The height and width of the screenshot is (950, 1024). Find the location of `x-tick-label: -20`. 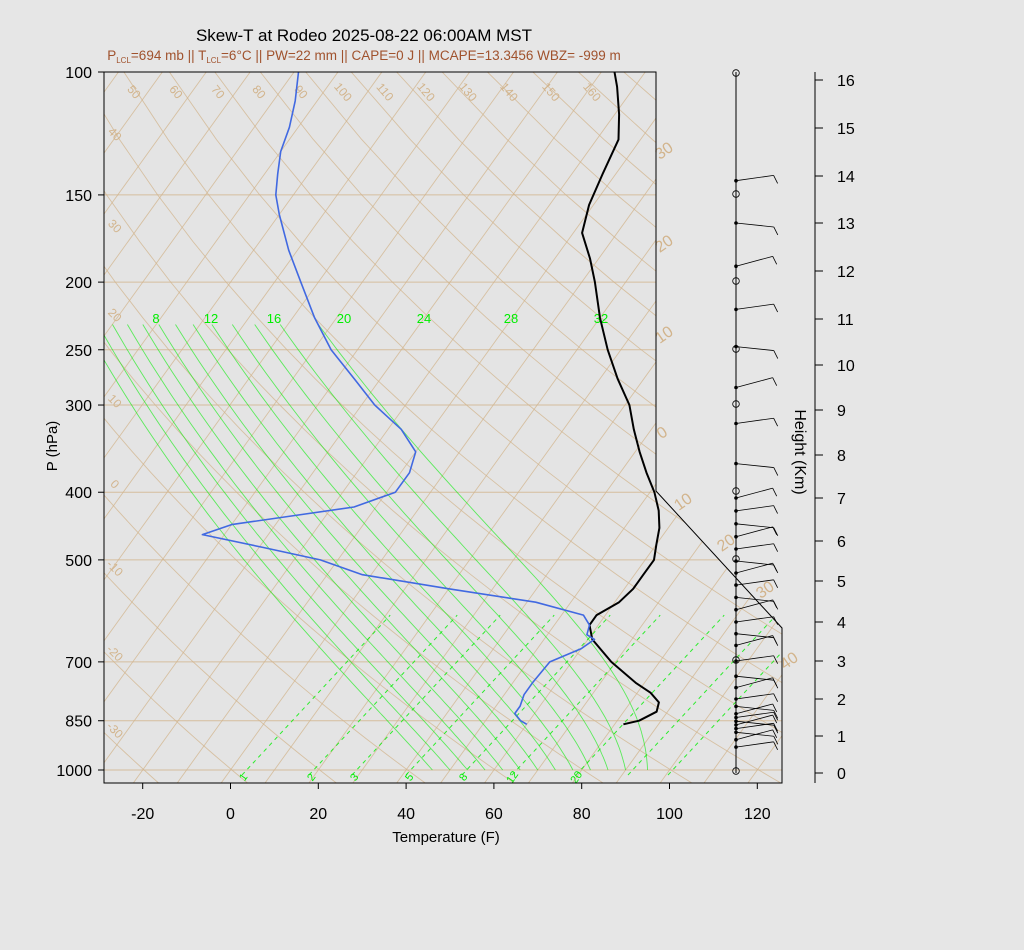

x-tick-label: -20 is located at coordinates (142, 814).